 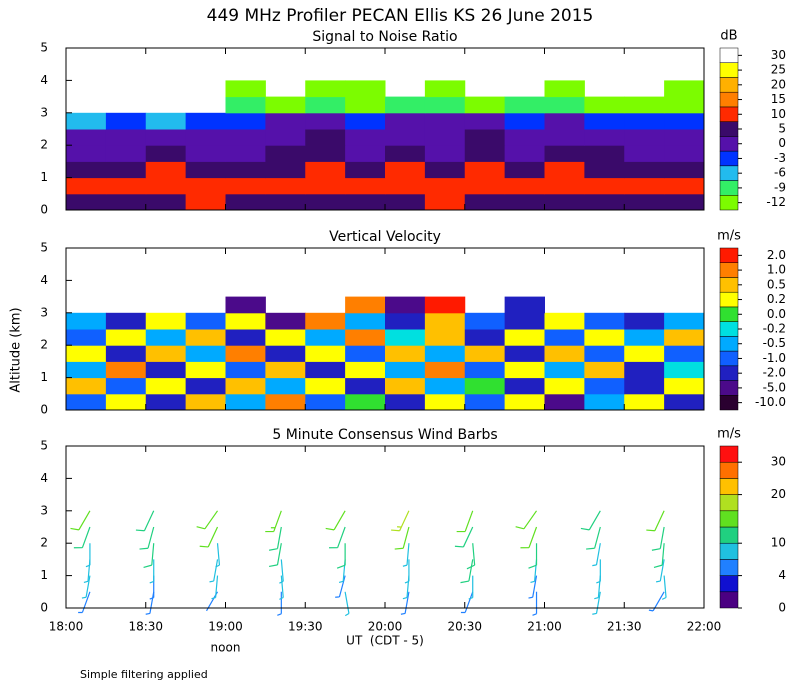 What do you see at coordinates (778, 99) in the screenshot?
I see `colorbar-label: 15` at bounding box center [778, 99].